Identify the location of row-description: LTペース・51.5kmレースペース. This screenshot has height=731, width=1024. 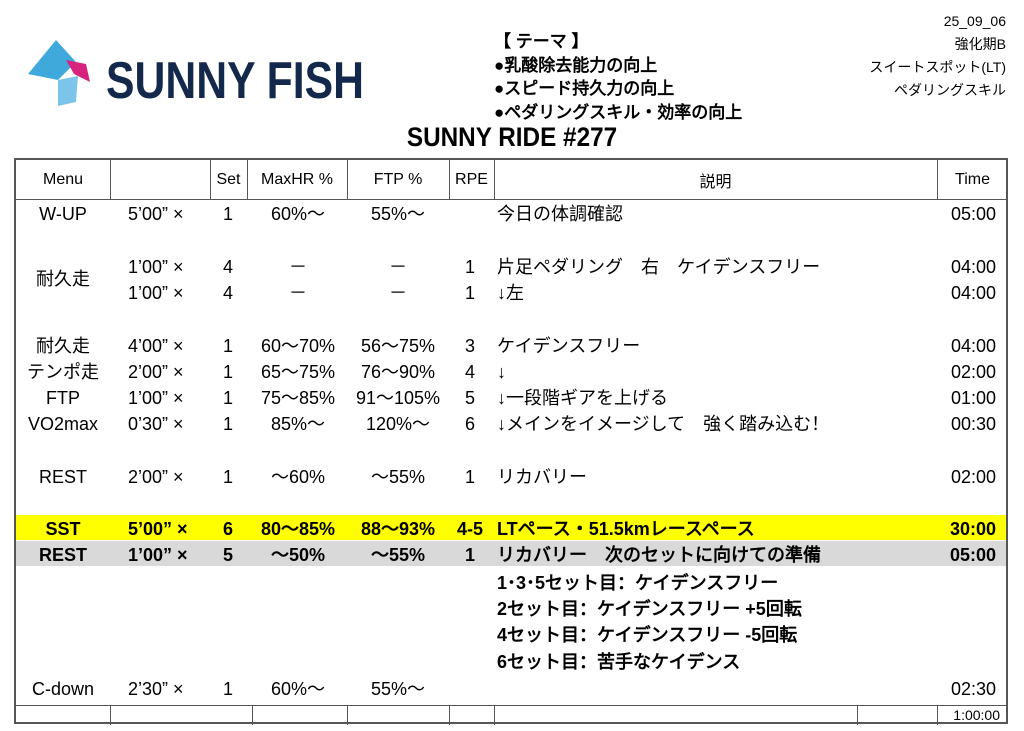
(626, 529).